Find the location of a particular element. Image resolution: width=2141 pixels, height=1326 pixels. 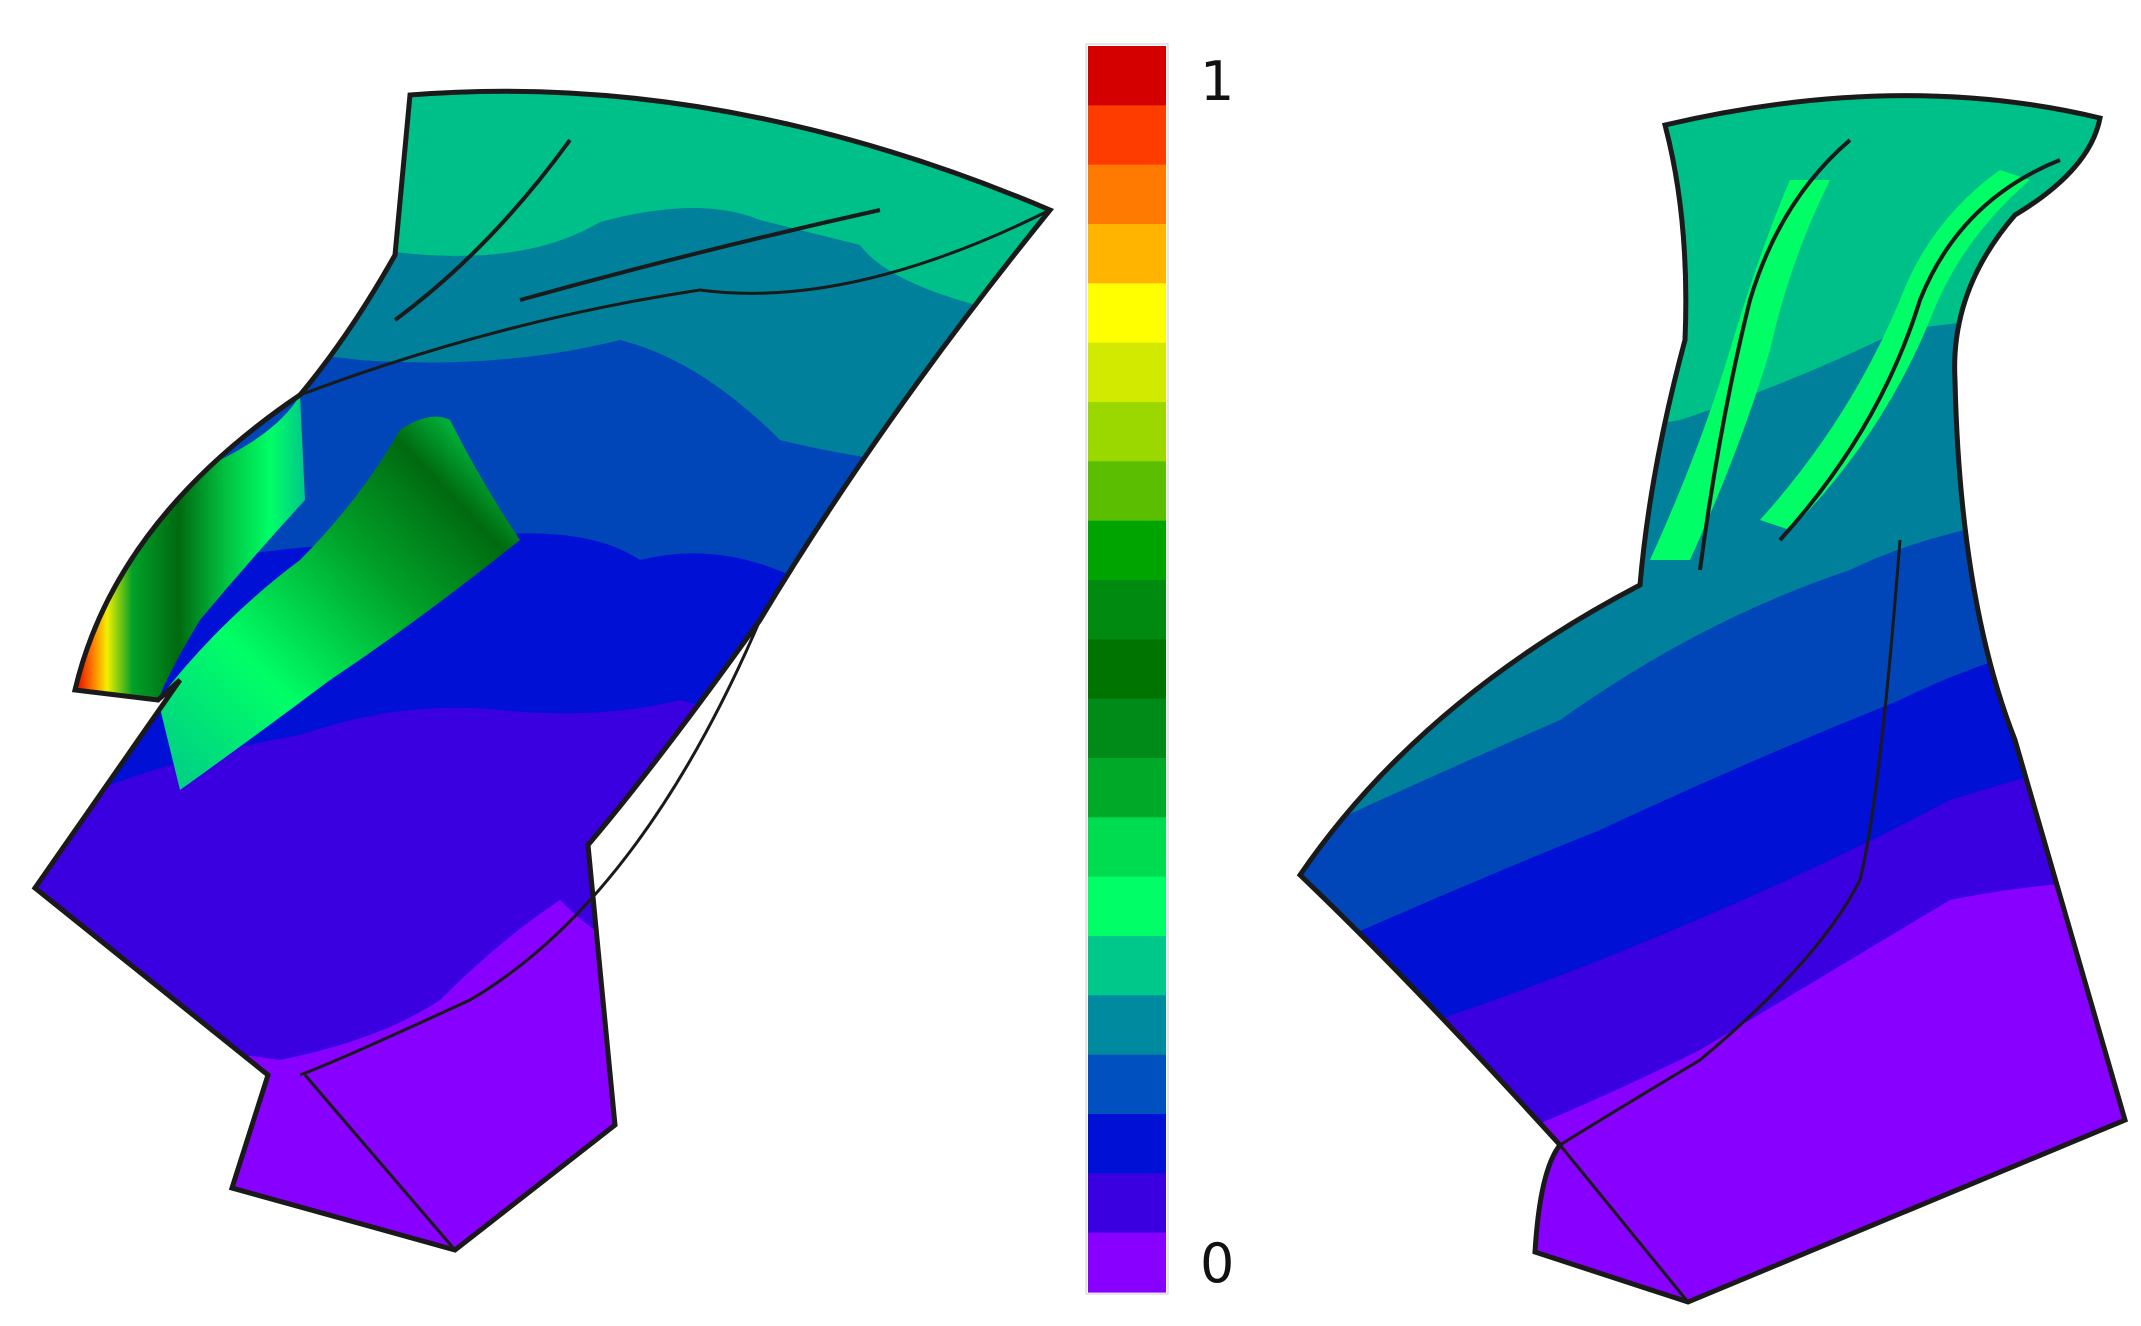

left-hub-line is located at coordinates (530, 848).